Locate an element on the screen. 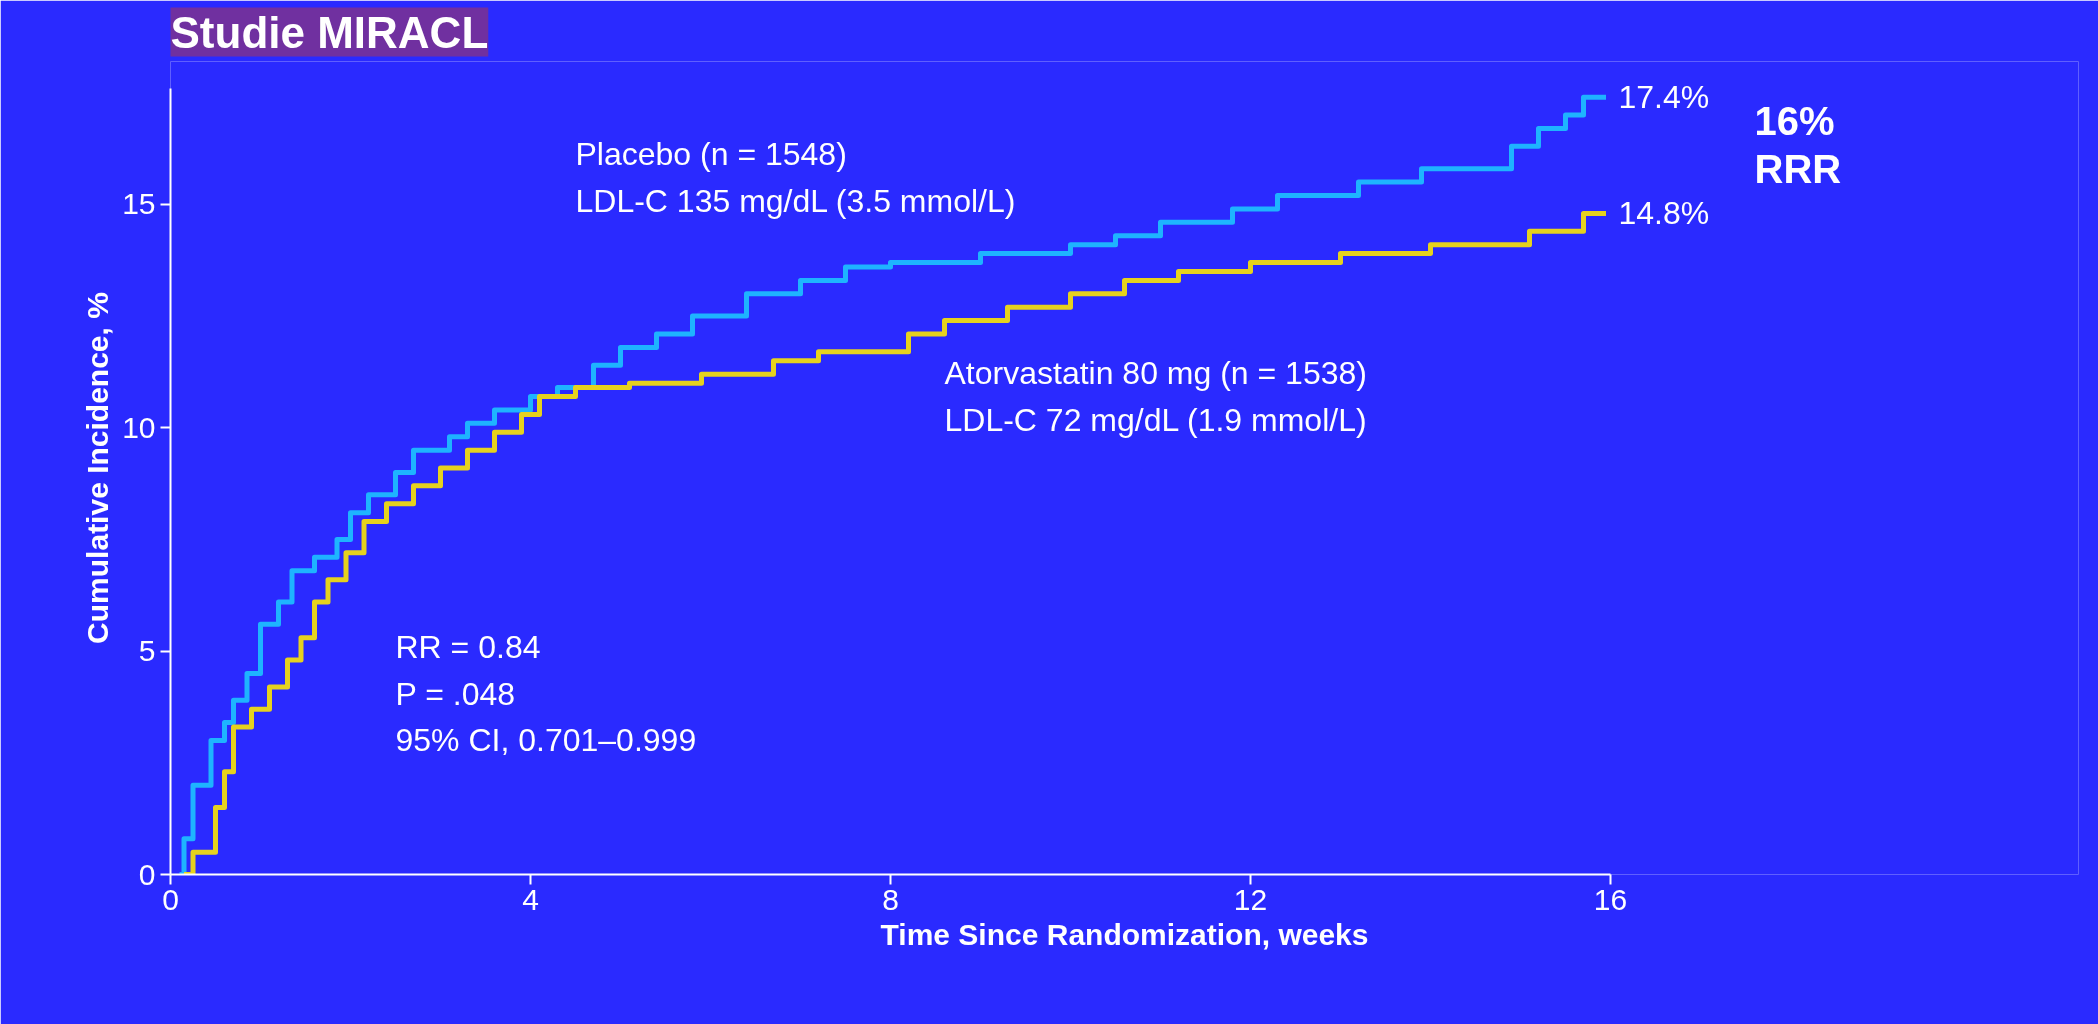  chart-title: Studie MIRACL is located at coordinates (329, 32).